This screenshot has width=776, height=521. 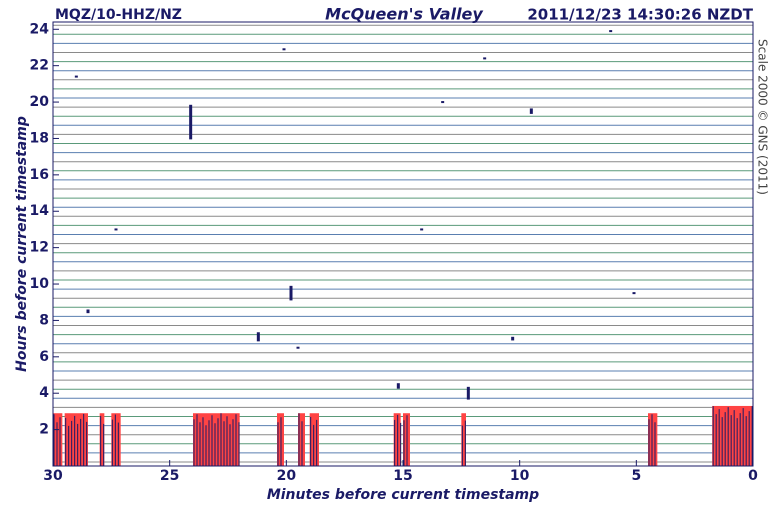 I want to click on side-note: Scale 2000 © GNS (2011), so click(x=763, y=117).